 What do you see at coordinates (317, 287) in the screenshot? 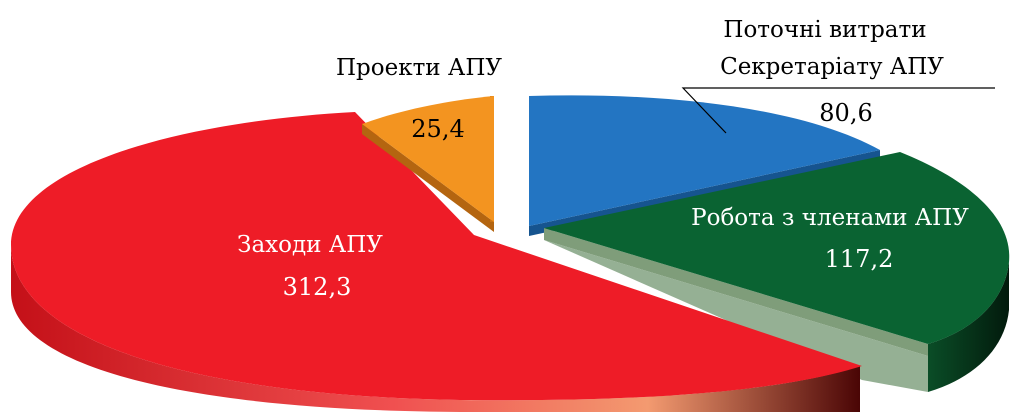
I see `slice-value-label: 312,3` at bounding box center [317, 287].